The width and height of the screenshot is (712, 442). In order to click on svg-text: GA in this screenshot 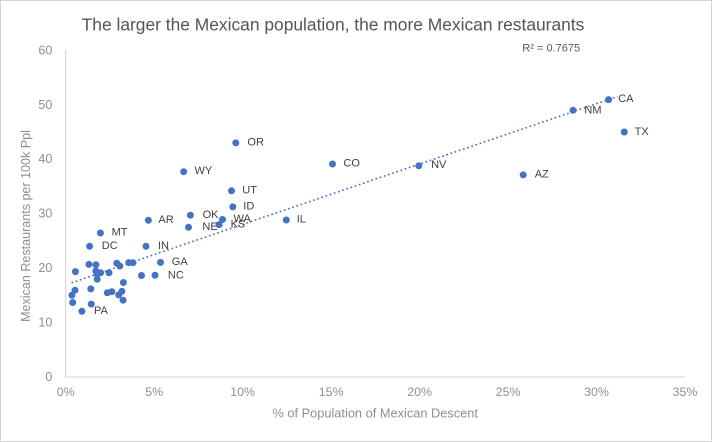, I will do `click(180, 262)`.